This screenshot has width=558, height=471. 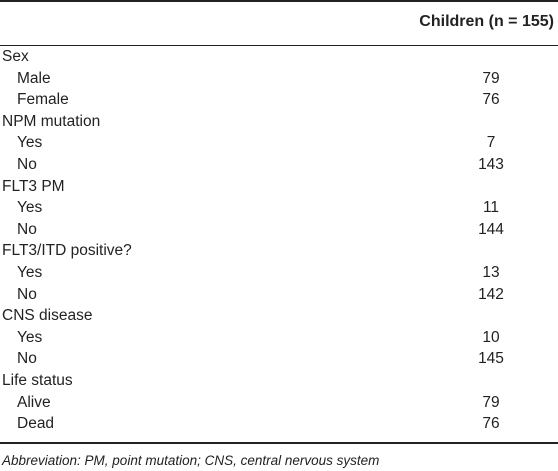 What do you see at coordinates (279, 22) in the screenshot?
I see `table-header: Children (n = 155)` at bounding box center [279, 22].